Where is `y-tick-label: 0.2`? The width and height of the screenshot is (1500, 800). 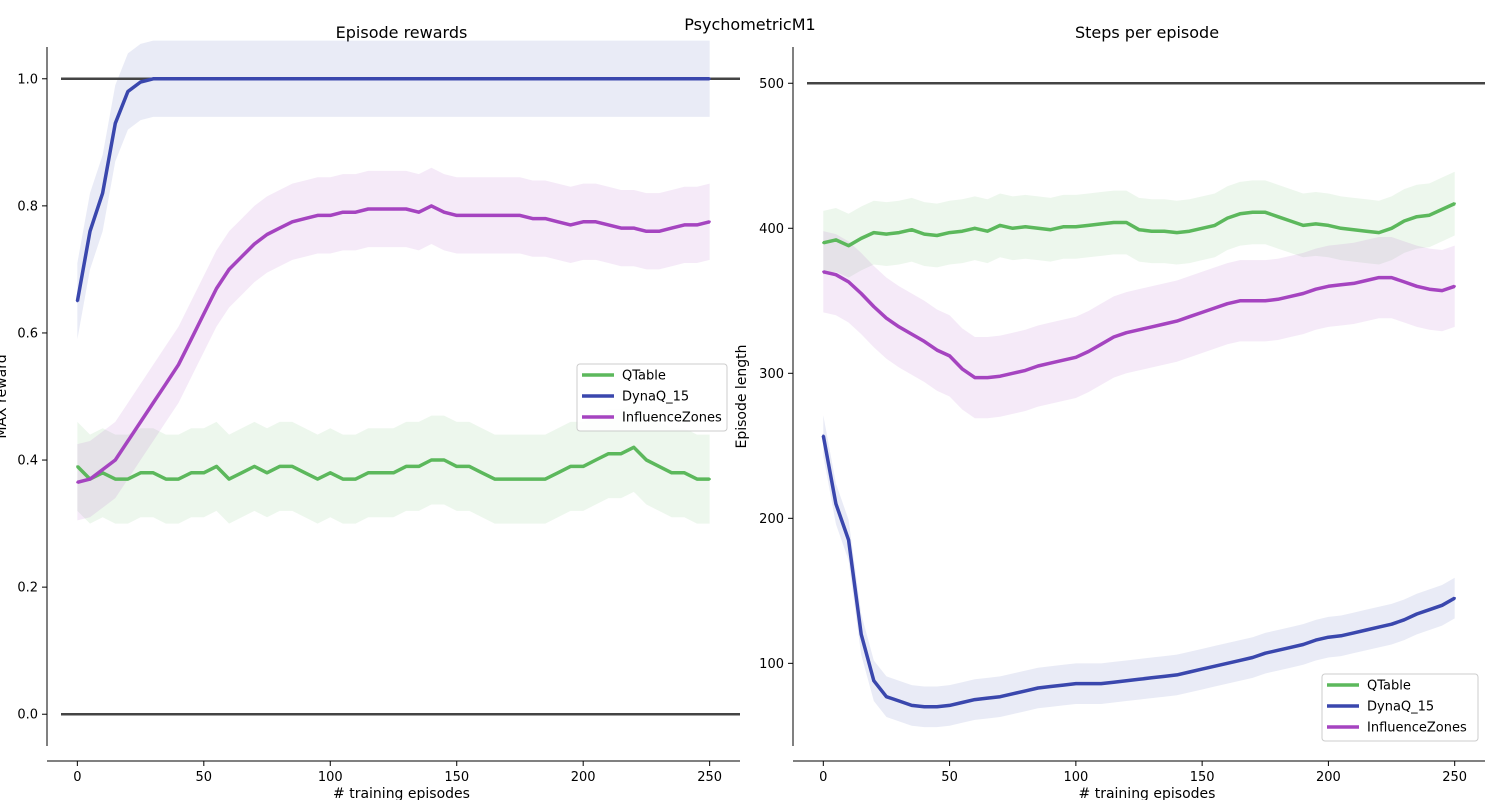 y-tick-label: 0.2 is located at coordinates (27, 588).